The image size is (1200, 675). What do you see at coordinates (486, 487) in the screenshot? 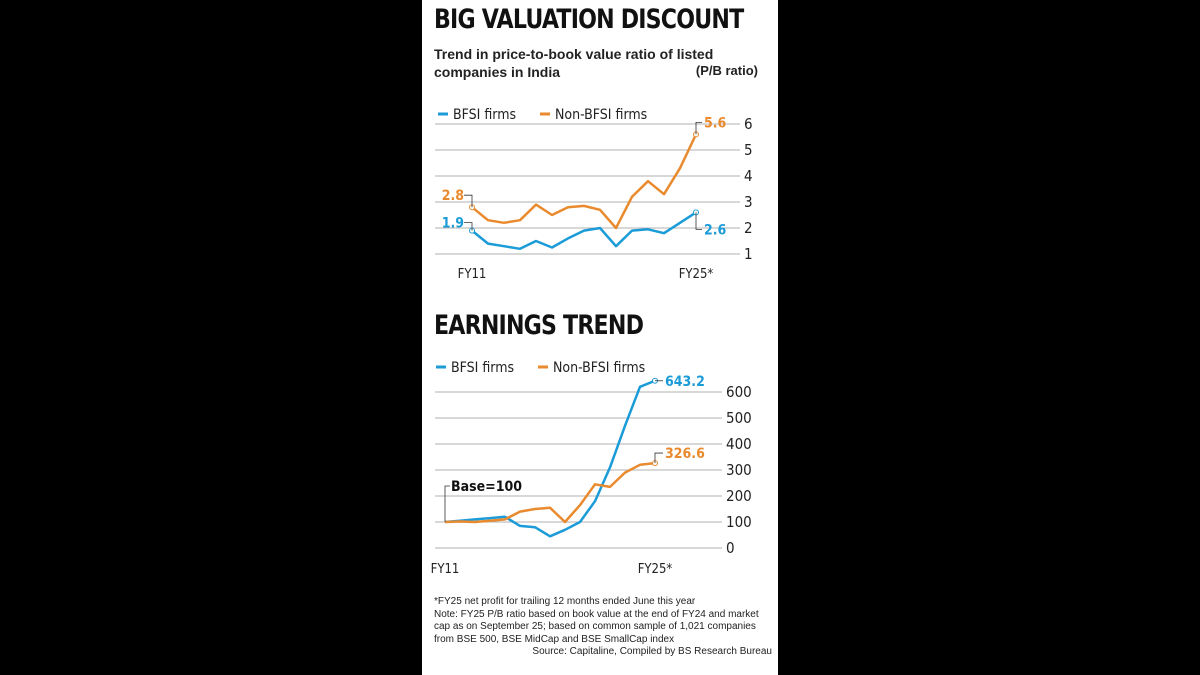
I see `annotation: Base=100` at bounding box center [486, 487].